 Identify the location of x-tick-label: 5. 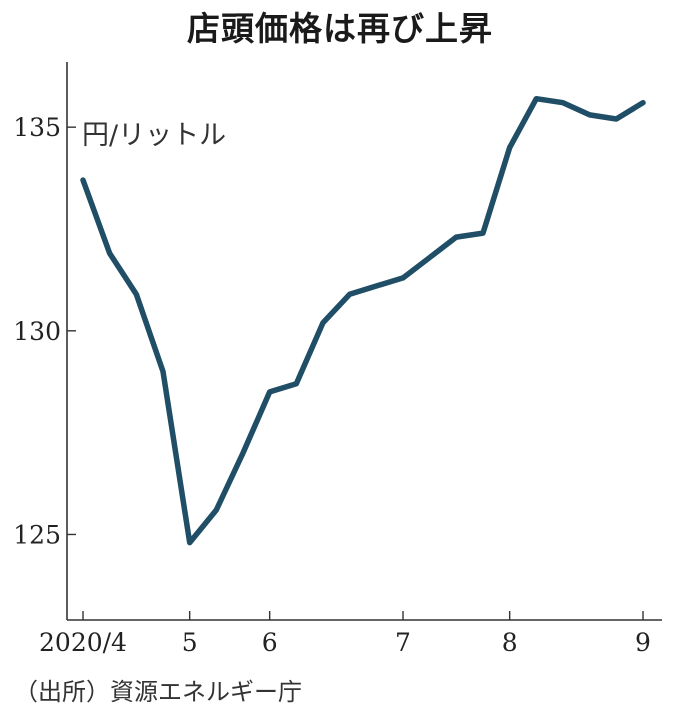
(190, 642).